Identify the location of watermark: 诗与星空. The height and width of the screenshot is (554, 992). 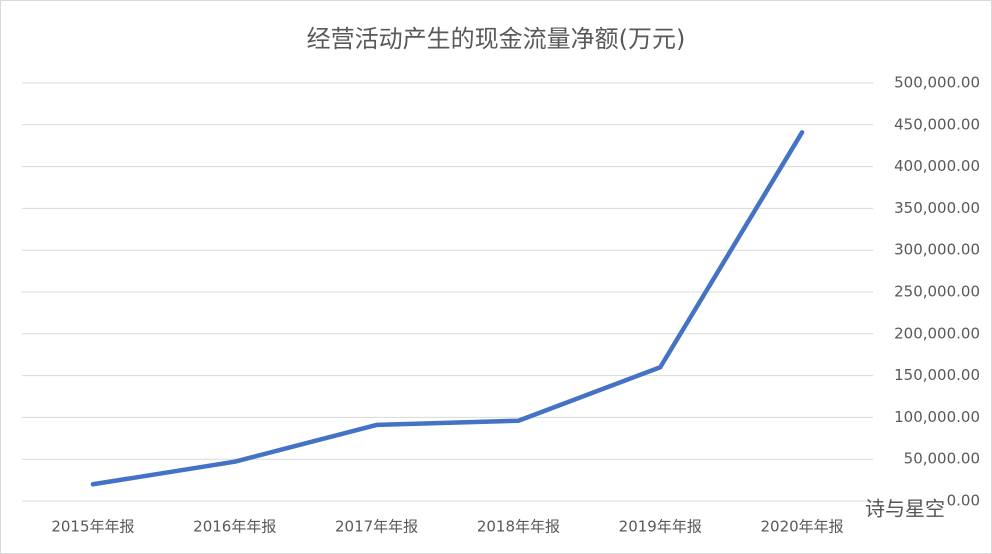
(905, 509).